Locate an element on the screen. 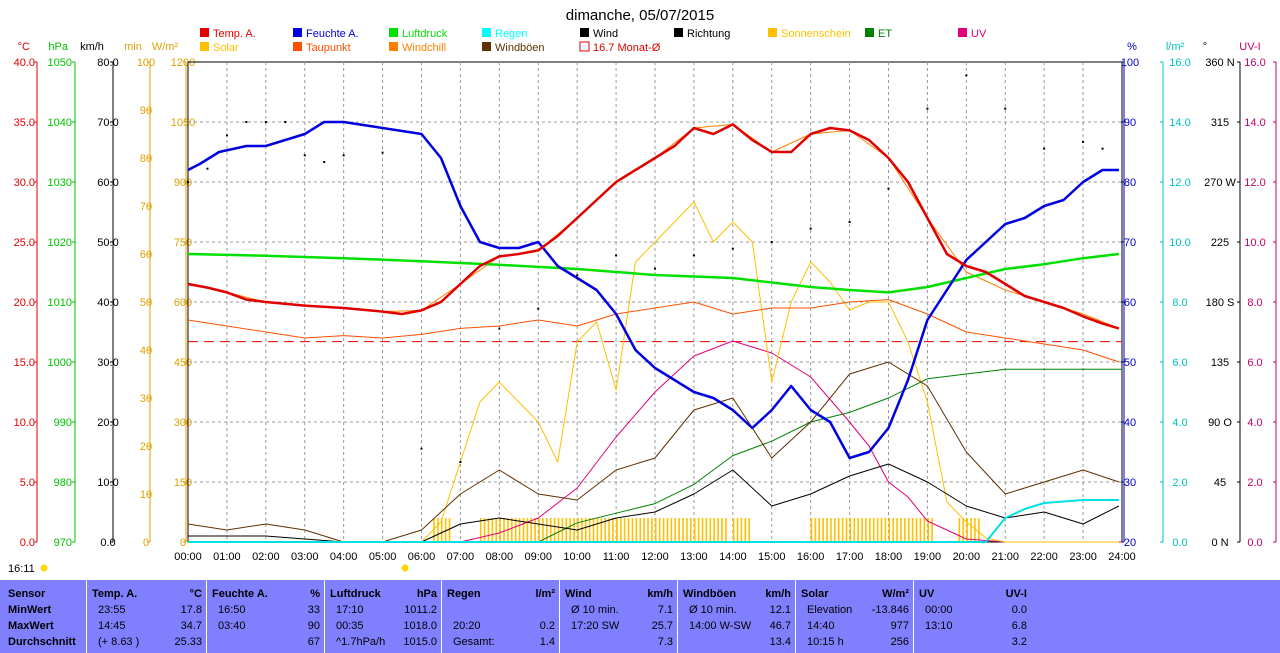  stats-value-label: 23:55 is located at coordinates (112, 610).